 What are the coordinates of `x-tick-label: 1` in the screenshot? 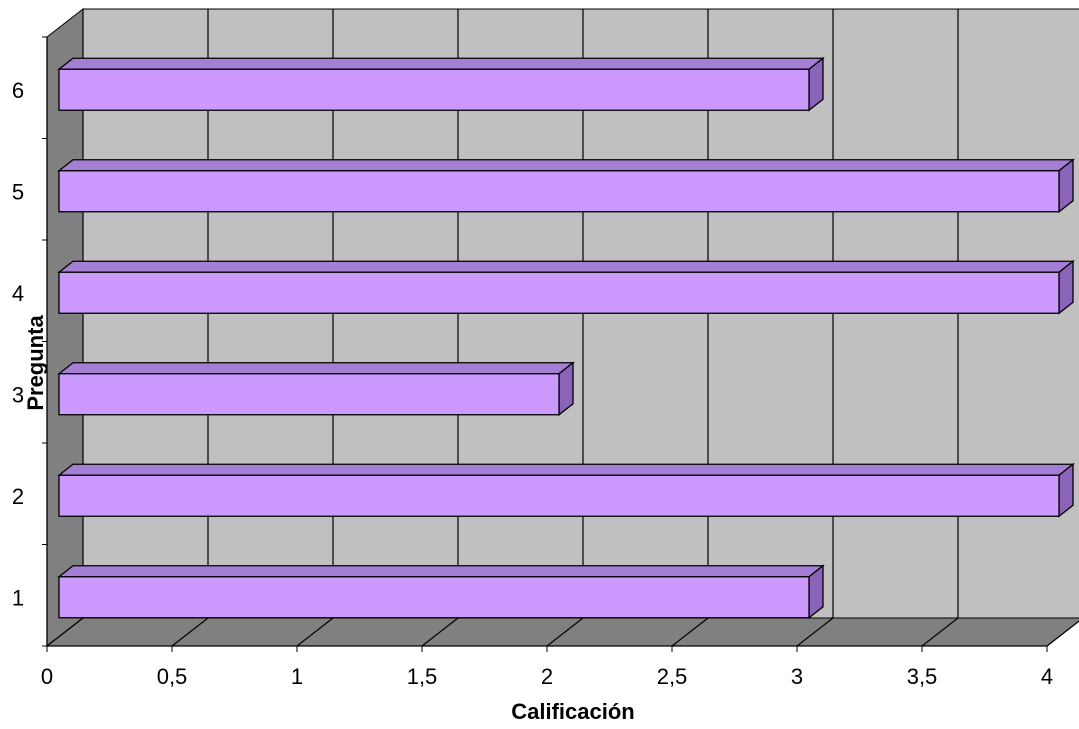 It's located at (297, 676).